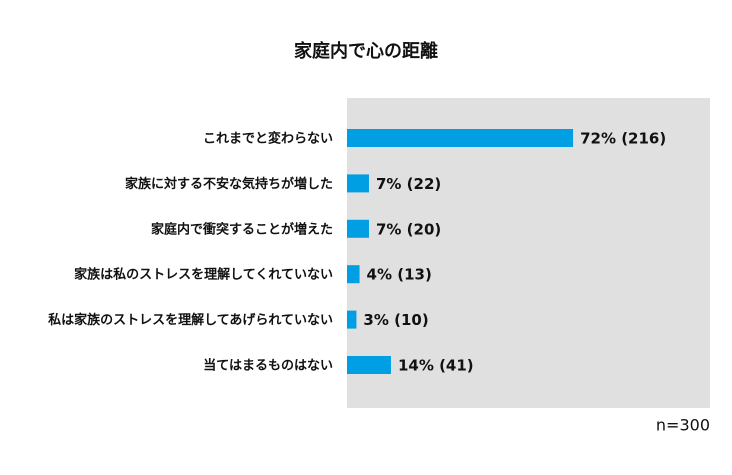  I want to click on category-label: 当てはまるものはない, so click(268, 366).